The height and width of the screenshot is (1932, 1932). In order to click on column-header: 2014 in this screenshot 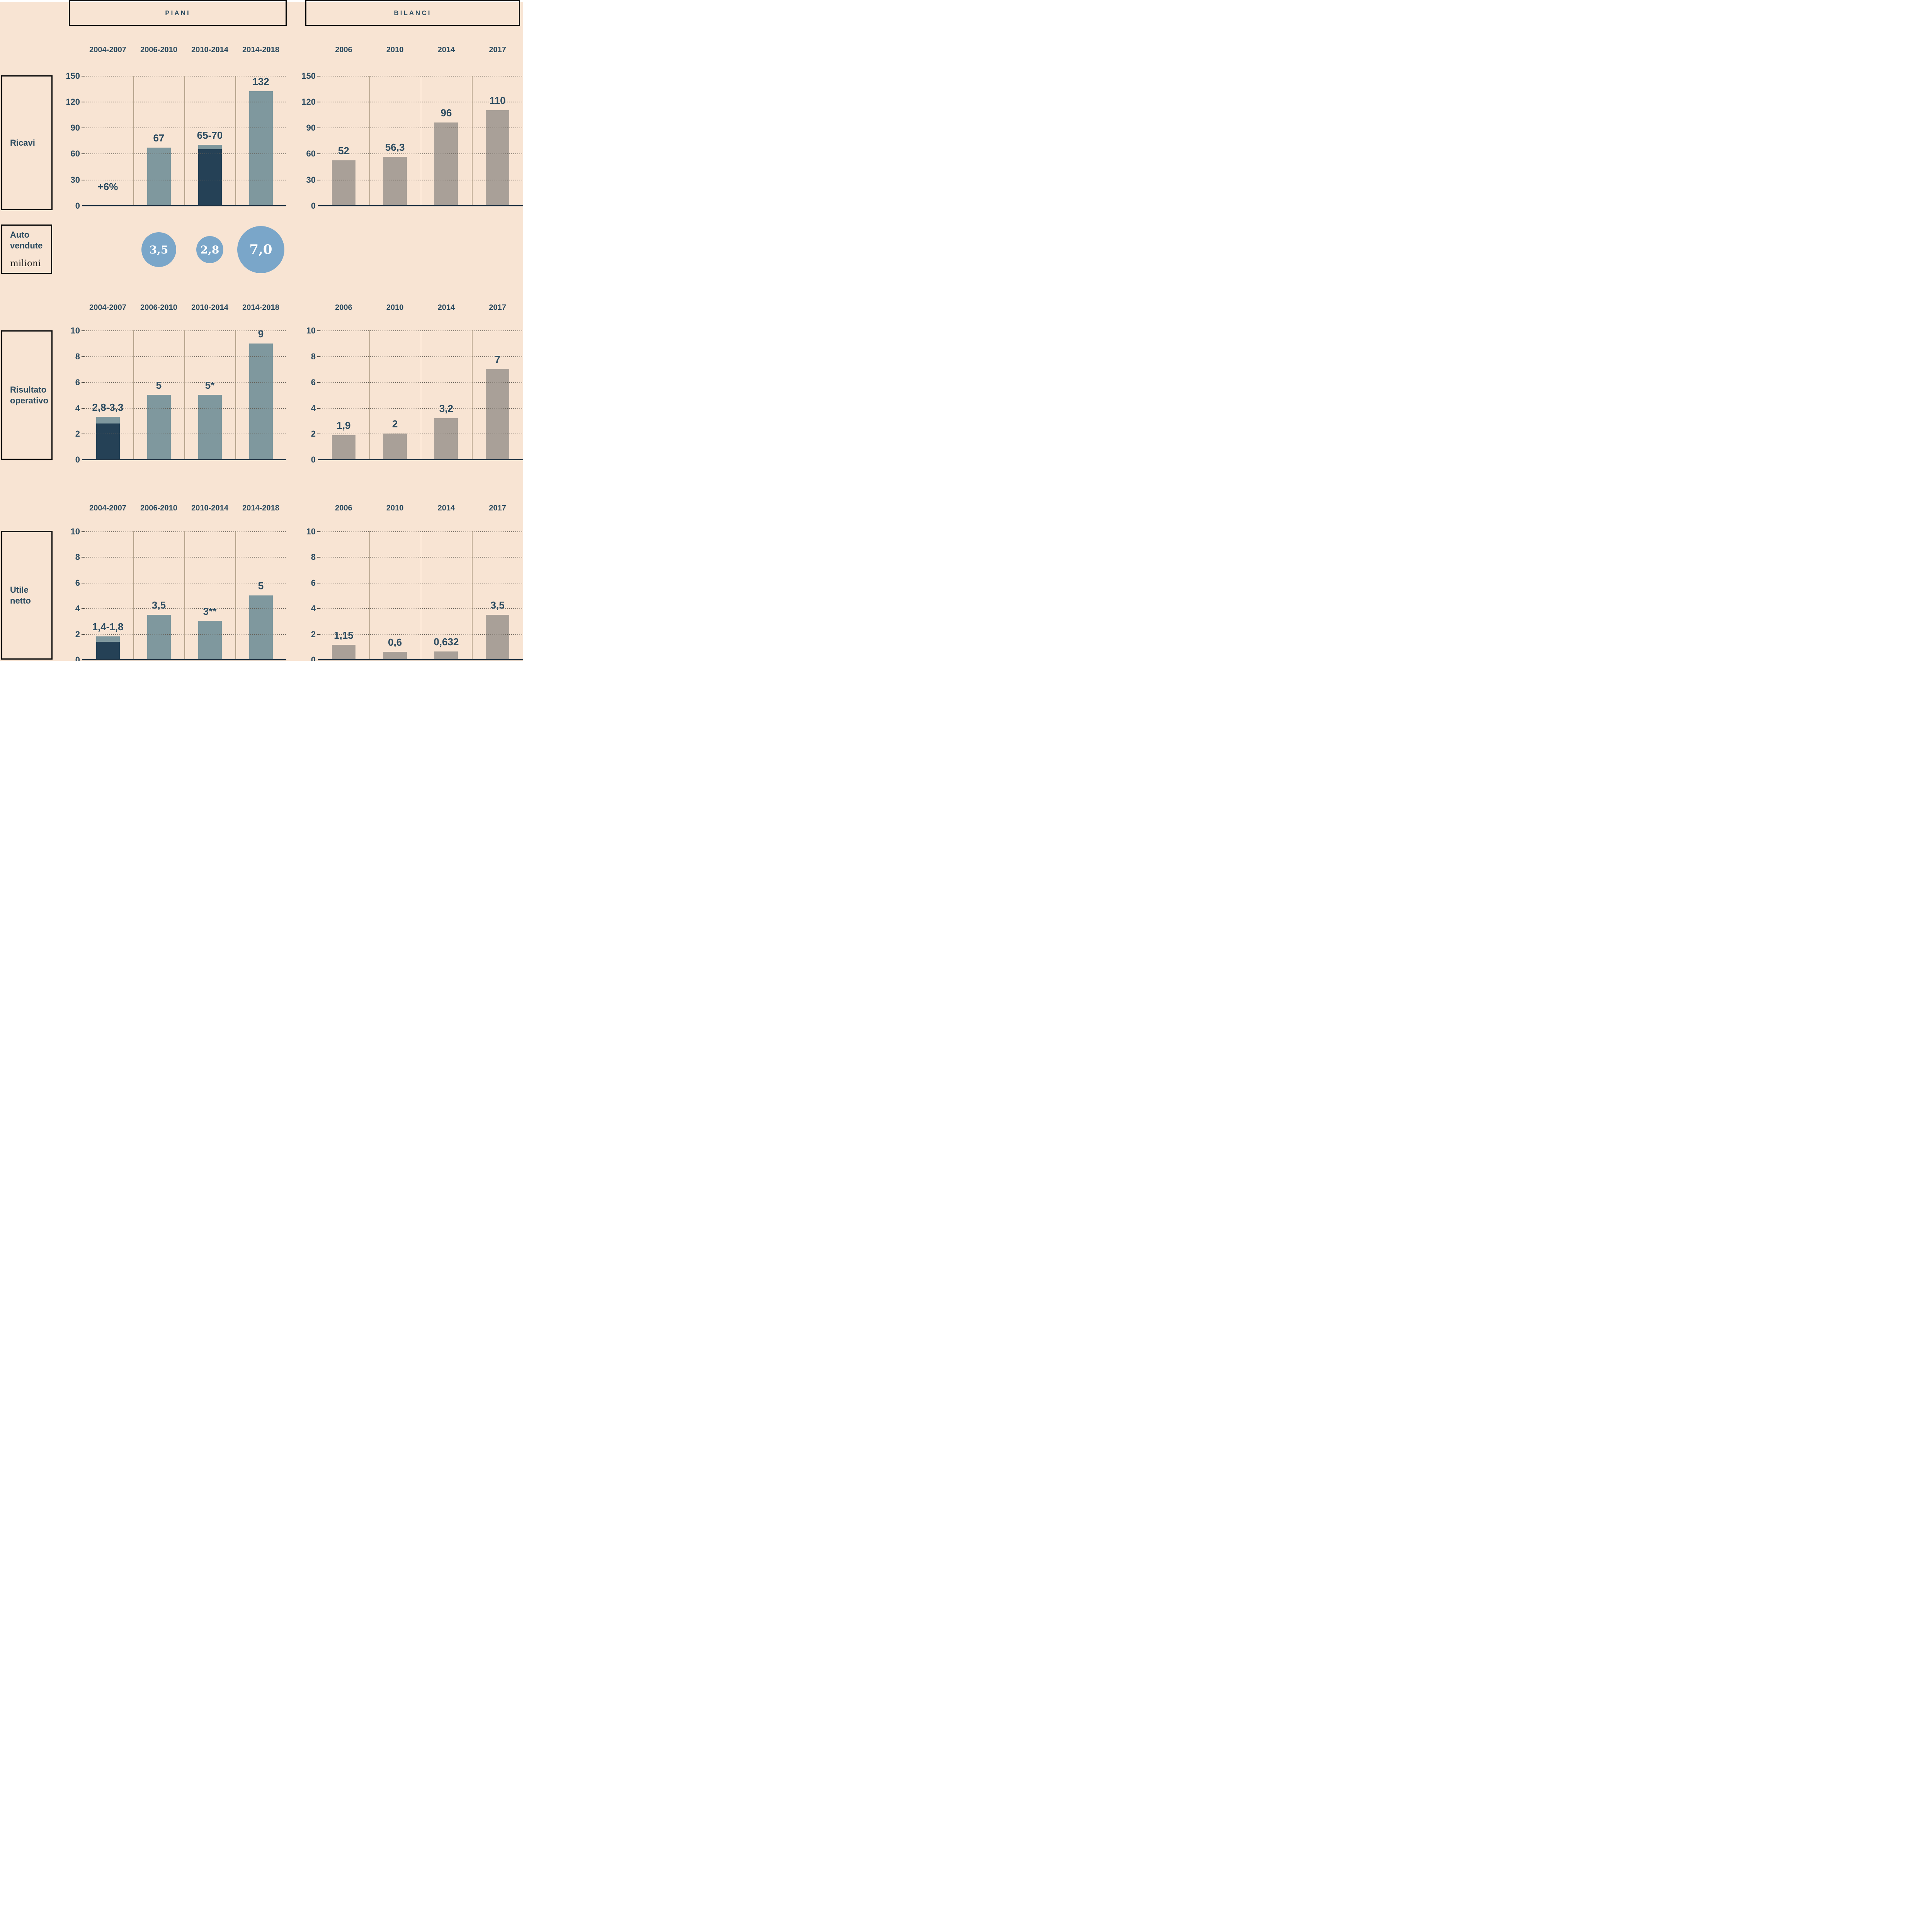, I will do `click(446, 50)`.